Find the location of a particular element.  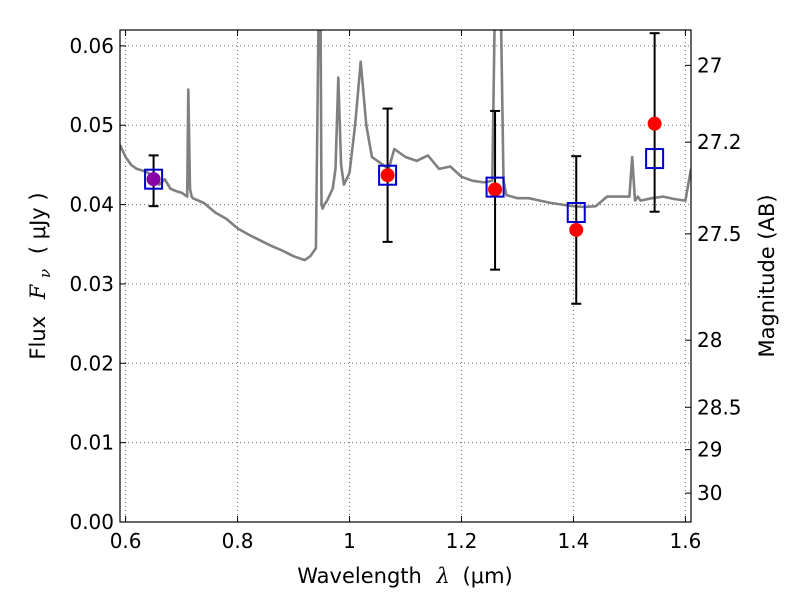

y-tick-label: 0.00 is located at coordinates (91, 522).